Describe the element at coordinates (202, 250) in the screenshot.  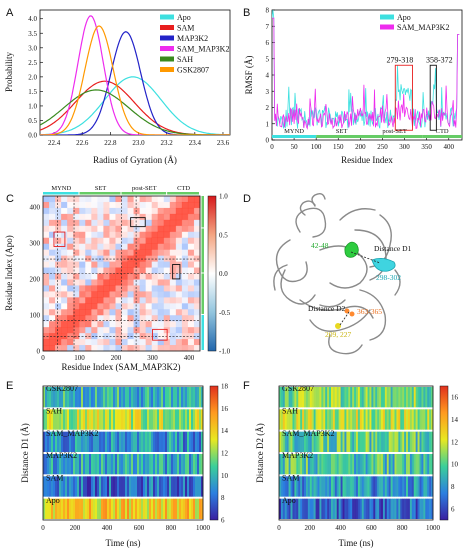
I see `panel-c-domain-bar-side` at that location.